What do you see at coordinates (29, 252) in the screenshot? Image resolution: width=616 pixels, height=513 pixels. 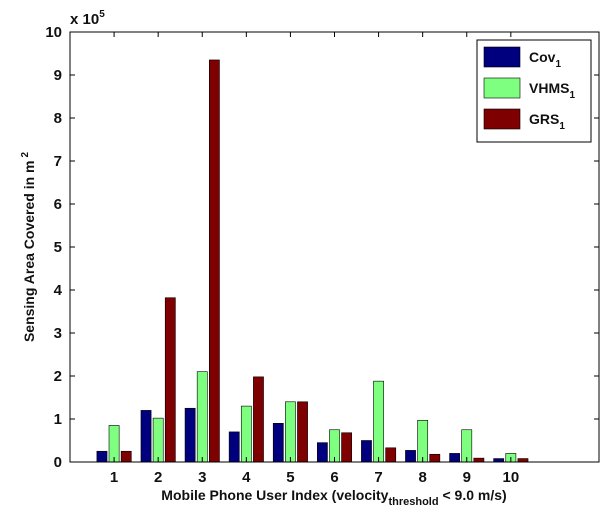 I see `y-axis-label-main: Sensing Area Covered in m` at bounding box center [29, 252].